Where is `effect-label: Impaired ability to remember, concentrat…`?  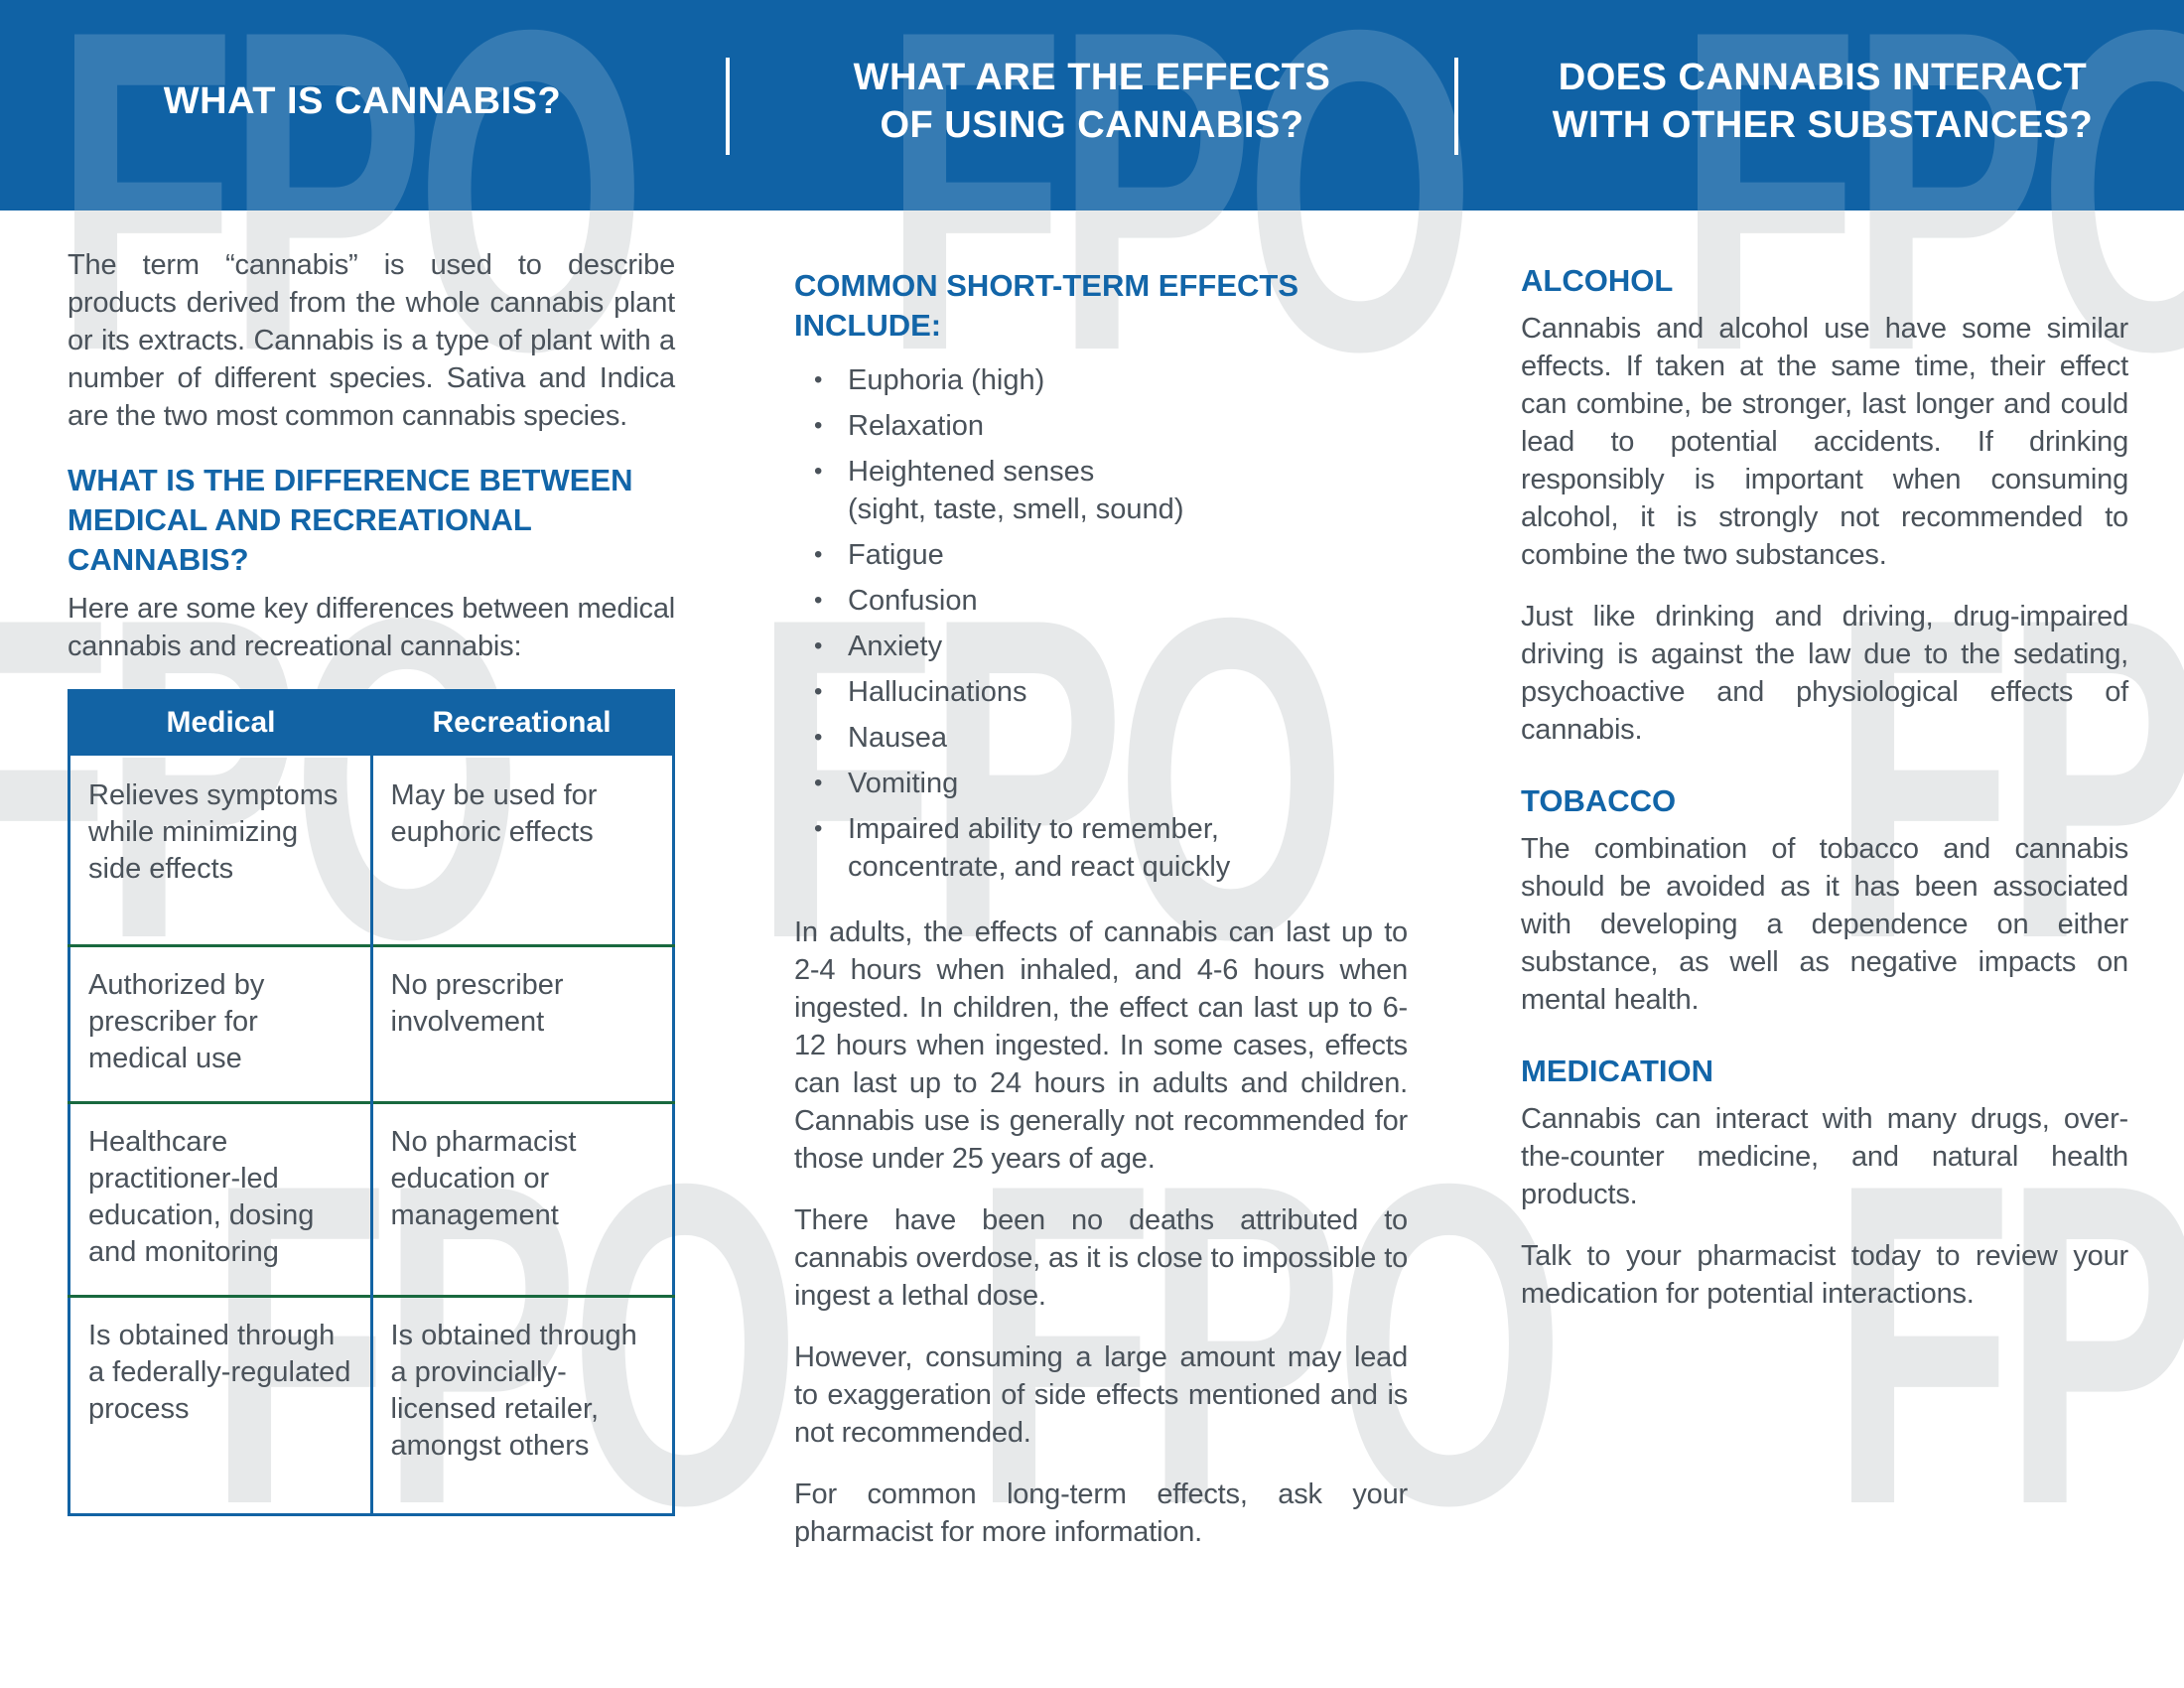 effect-label: Impaired ability to remember, concentrat… is located at coordinates (1039, 848).